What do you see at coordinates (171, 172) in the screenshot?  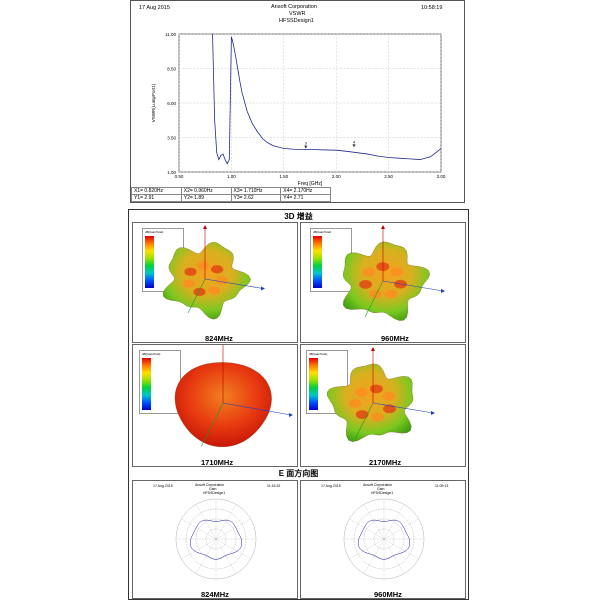 I see `y-tick-label: 1.00` at bounding box center [171, 172].